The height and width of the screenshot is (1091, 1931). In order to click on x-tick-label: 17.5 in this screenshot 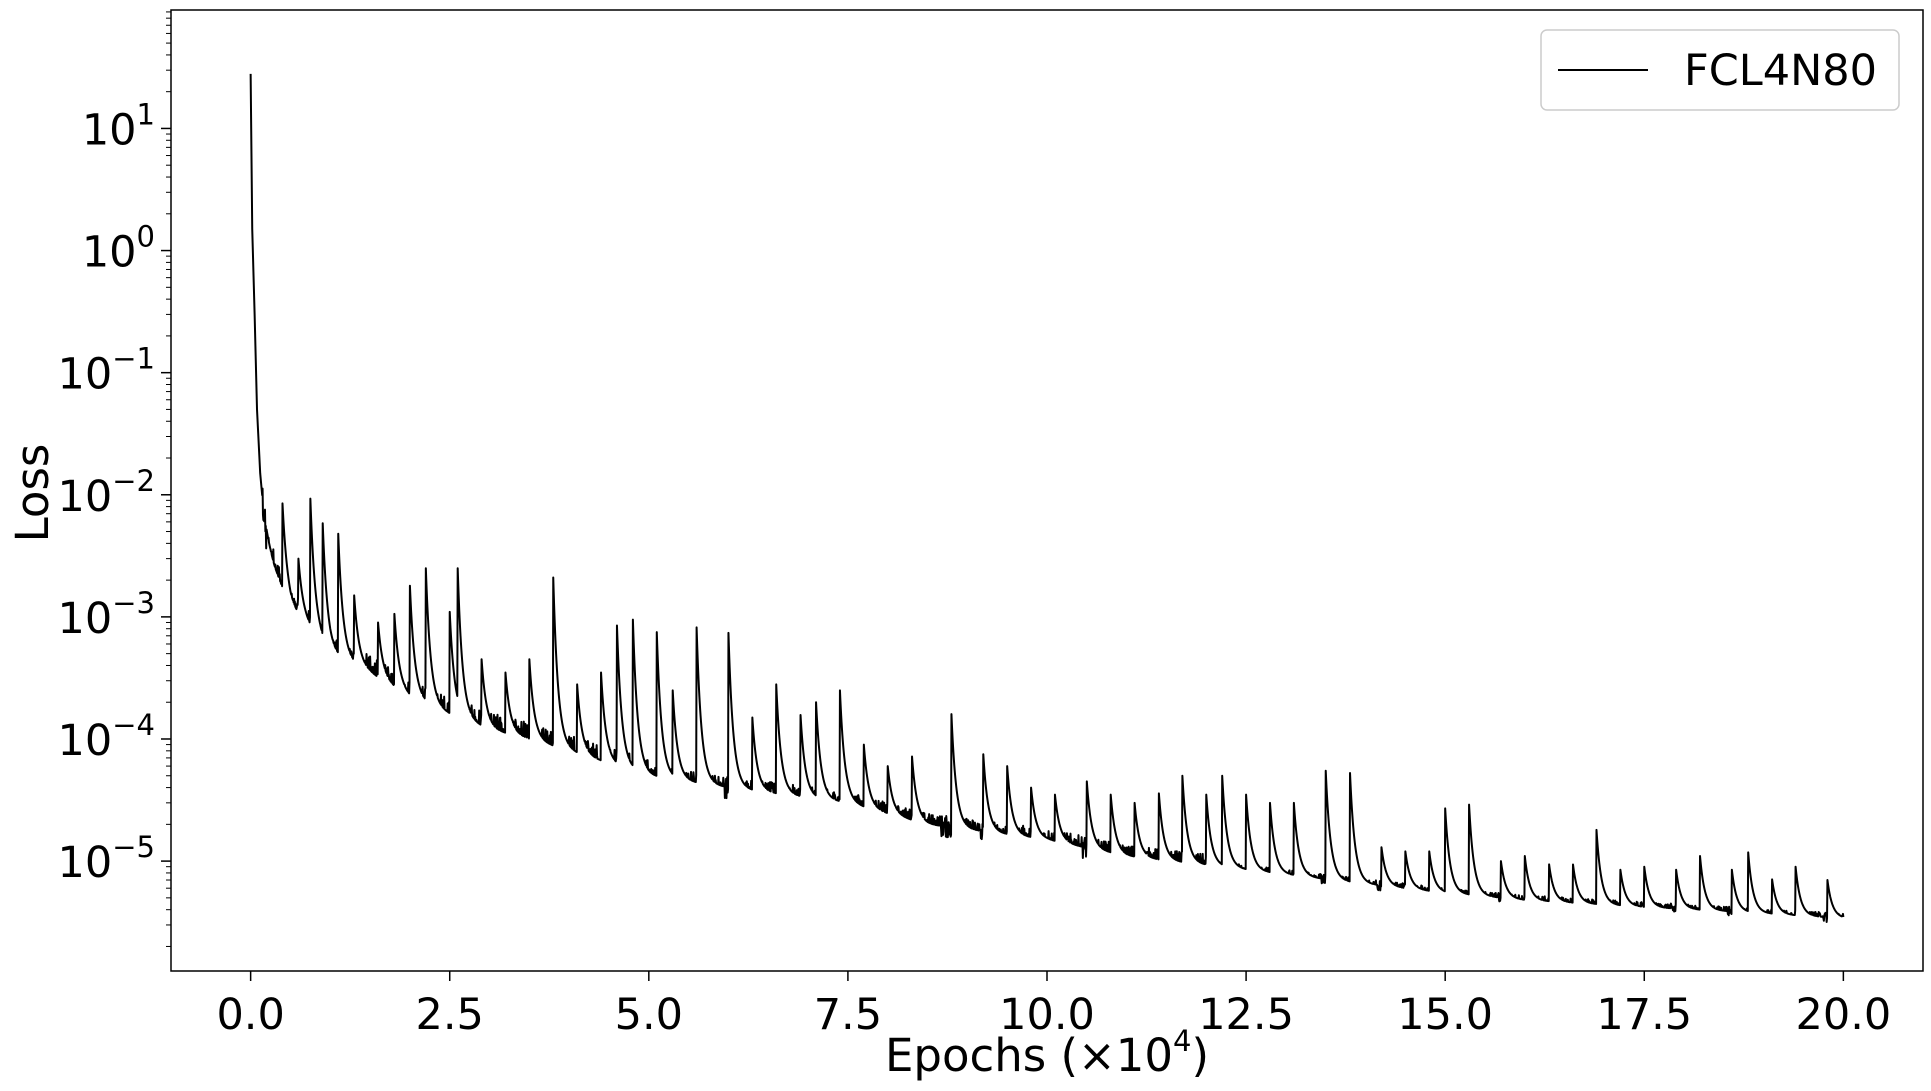, I will do `click(1644, 1015)`.